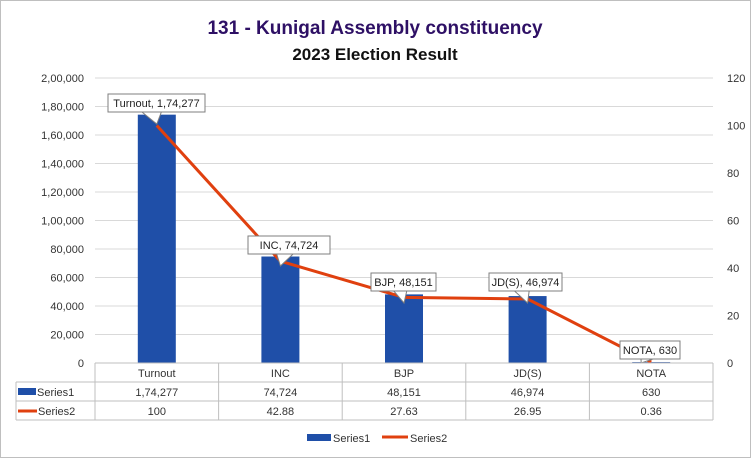 Image resolution: width=751 pixels, height=463 pixels. What do you see at coordinates (404, 393) in the screenshot?
I see `table-cell-series1: 48,151` at bounding box center [404, 393].